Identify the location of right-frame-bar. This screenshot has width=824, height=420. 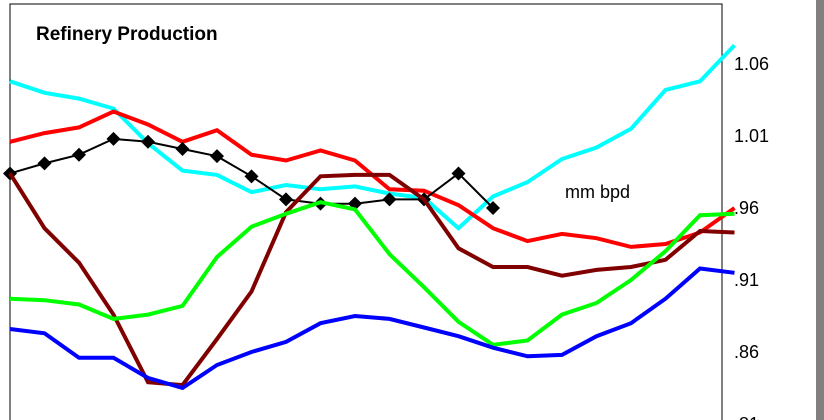
(820, 210).